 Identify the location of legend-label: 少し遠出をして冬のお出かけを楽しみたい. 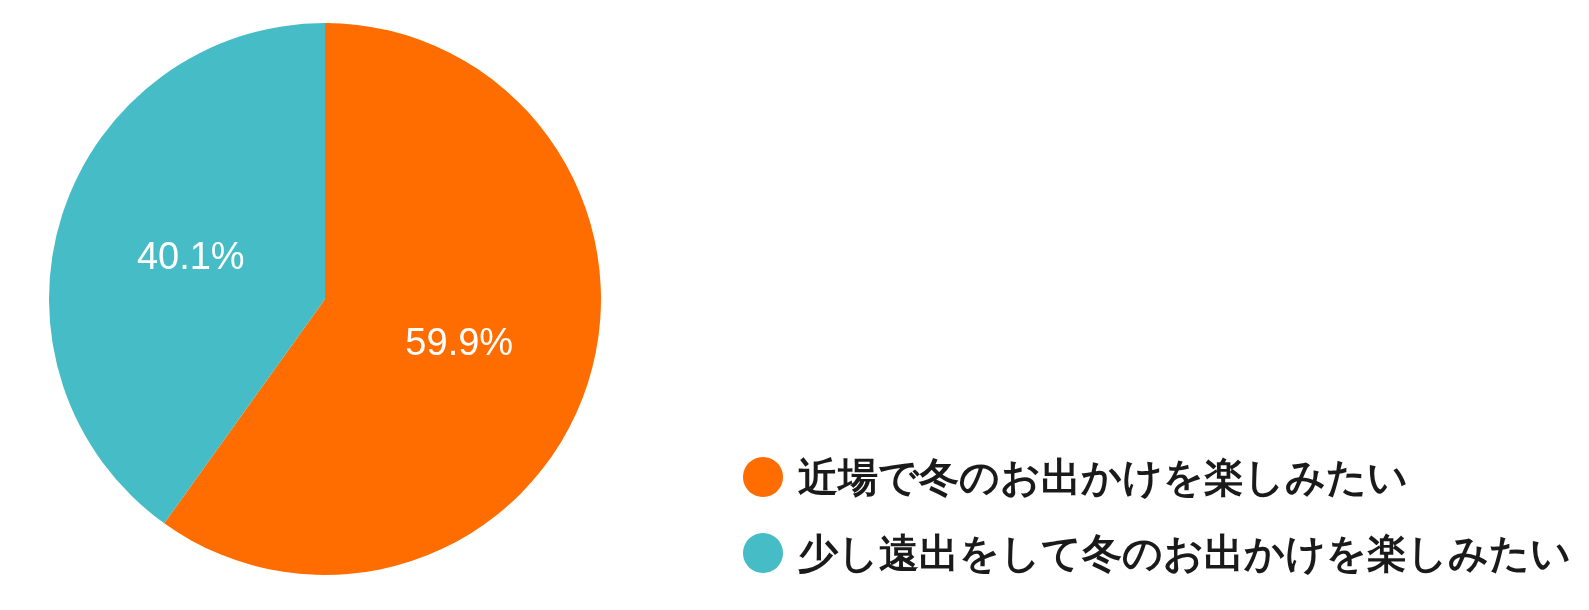
(1184, 553).